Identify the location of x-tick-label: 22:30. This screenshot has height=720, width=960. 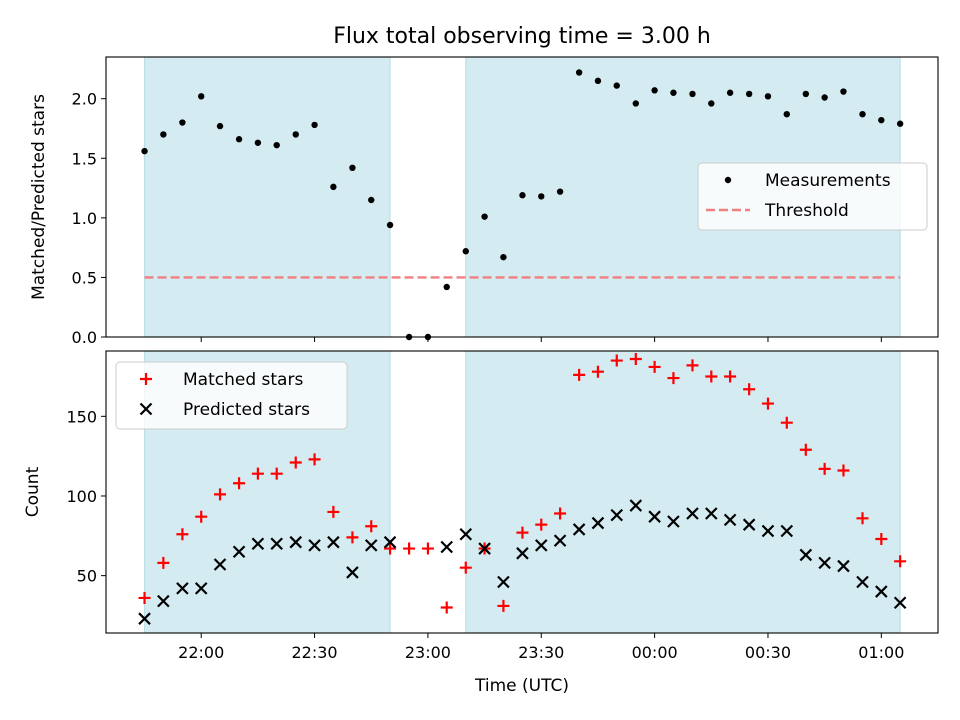
(315, 652).